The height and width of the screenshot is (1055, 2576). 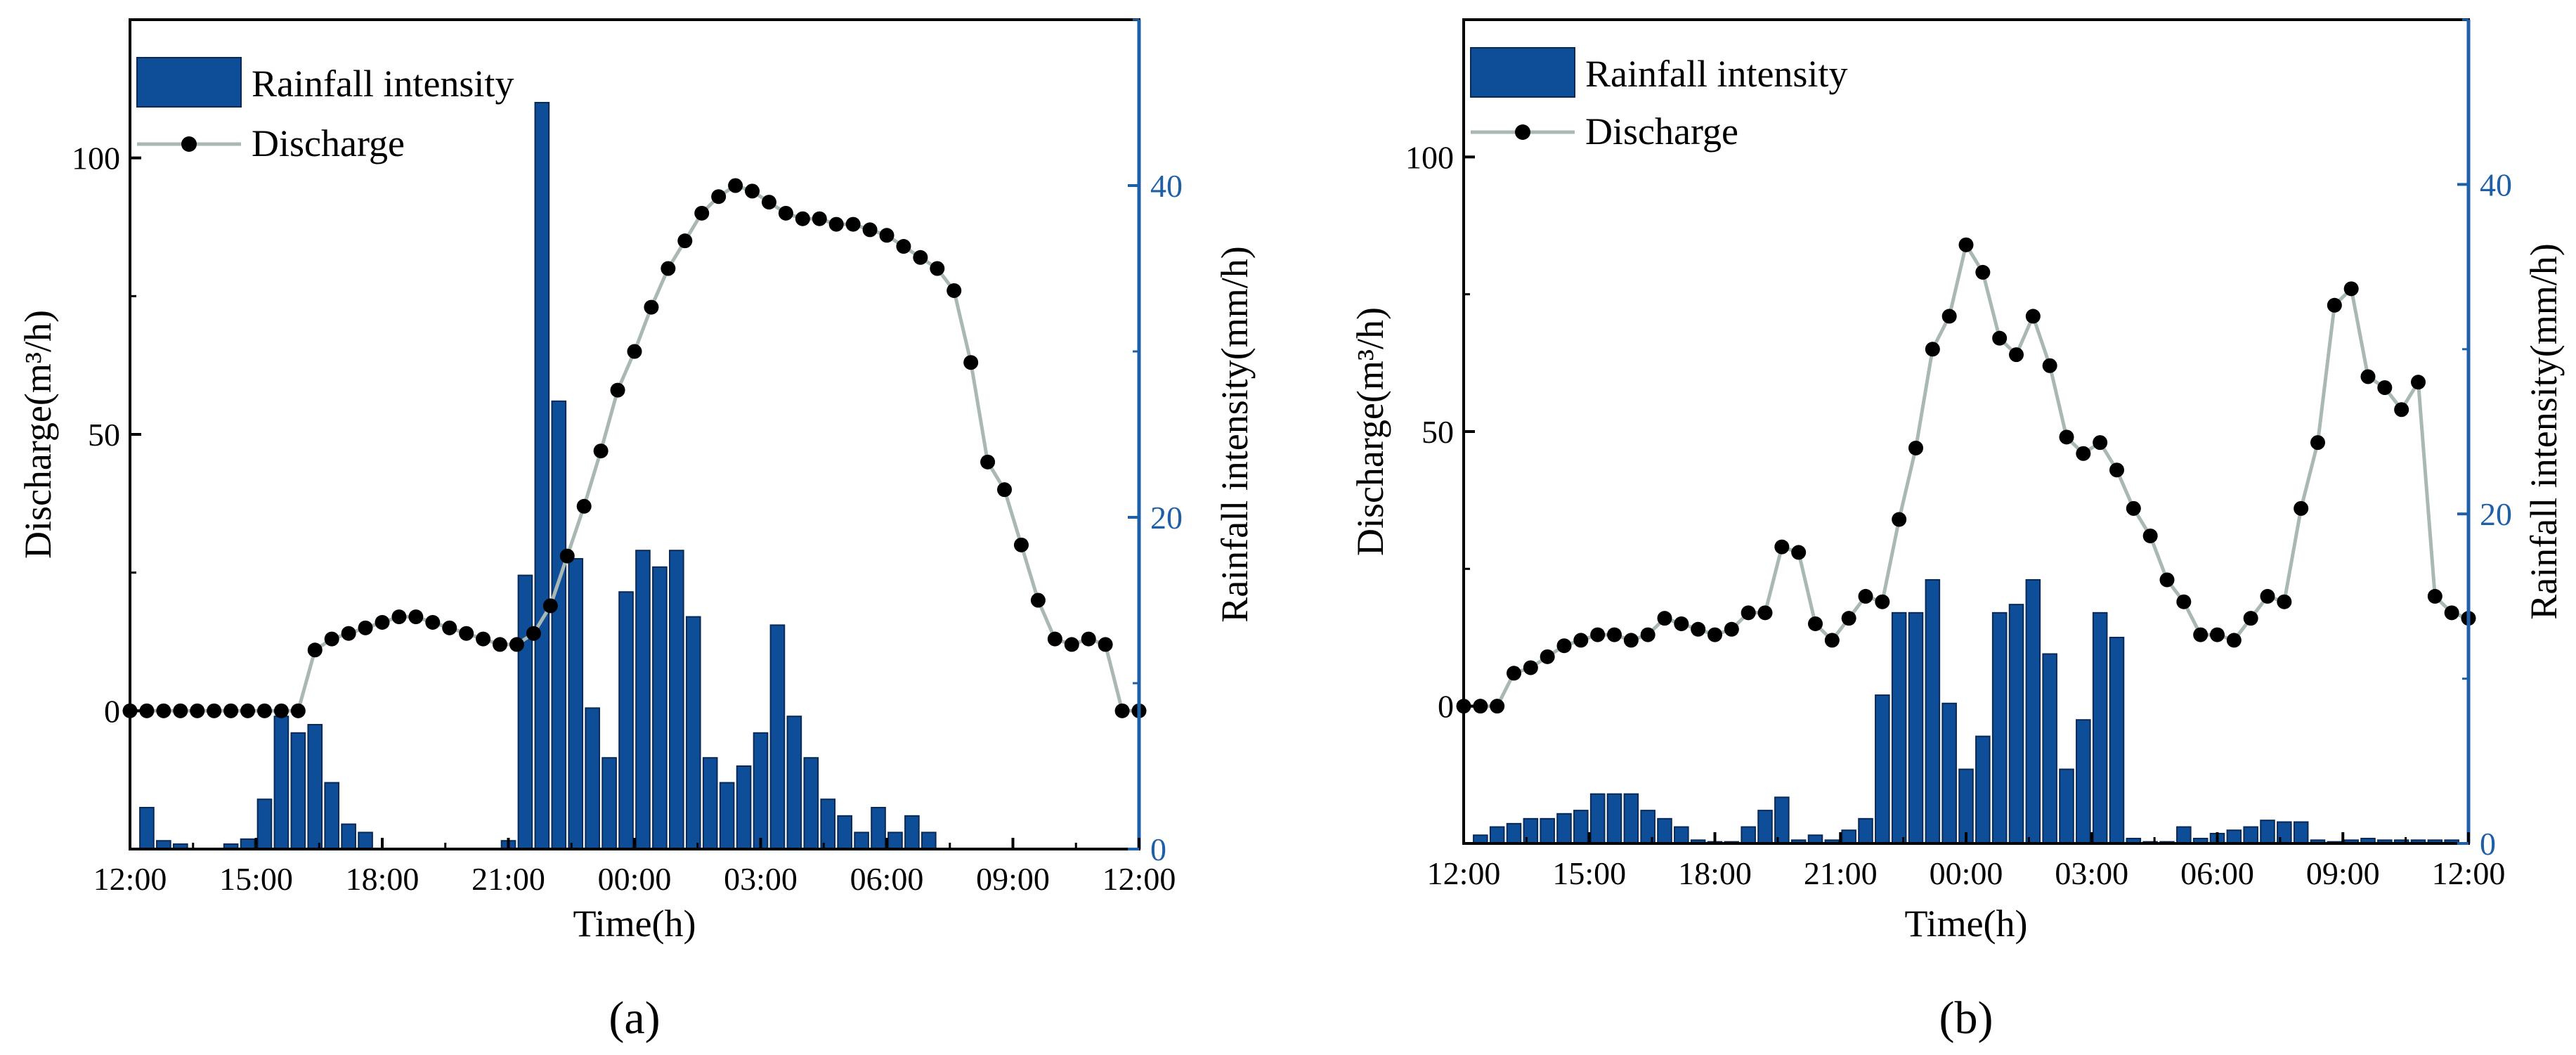 I want to click on panel-a-x-tick-label: 18:00, so click(x=382, y=879).